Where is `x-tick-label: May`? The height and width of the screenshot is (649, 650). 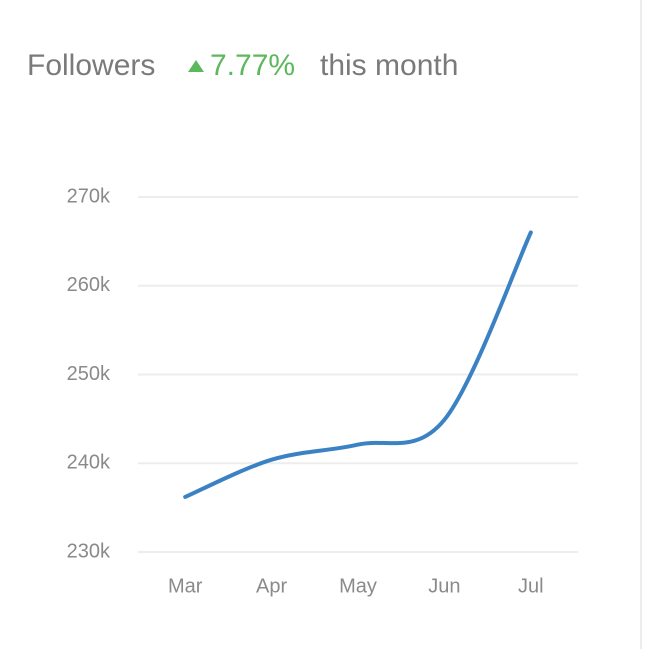
x-tick-label: May is located at coordinates (358, 586).